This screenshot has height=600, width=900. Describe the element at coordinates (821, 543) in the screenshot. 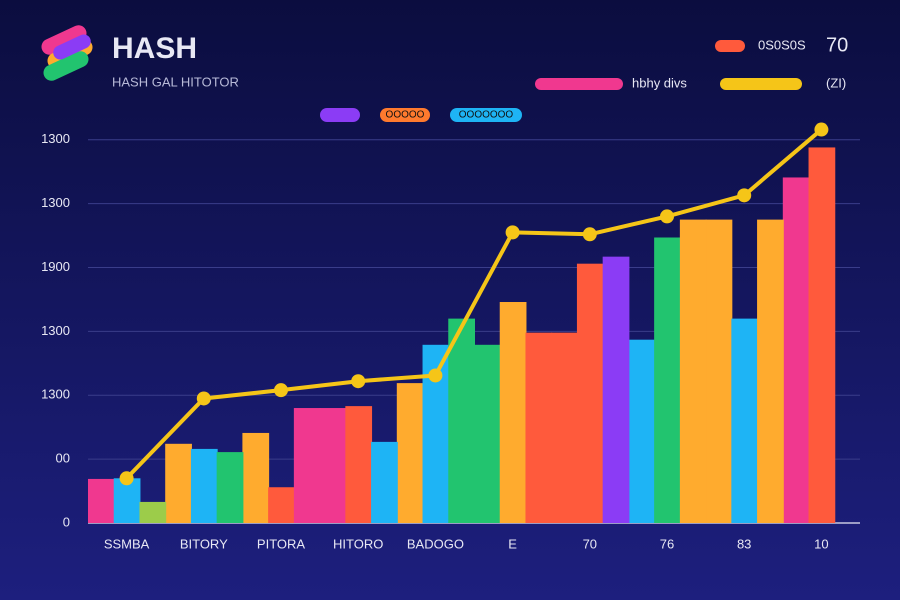

I see `x-tick-label: 10` at that location.